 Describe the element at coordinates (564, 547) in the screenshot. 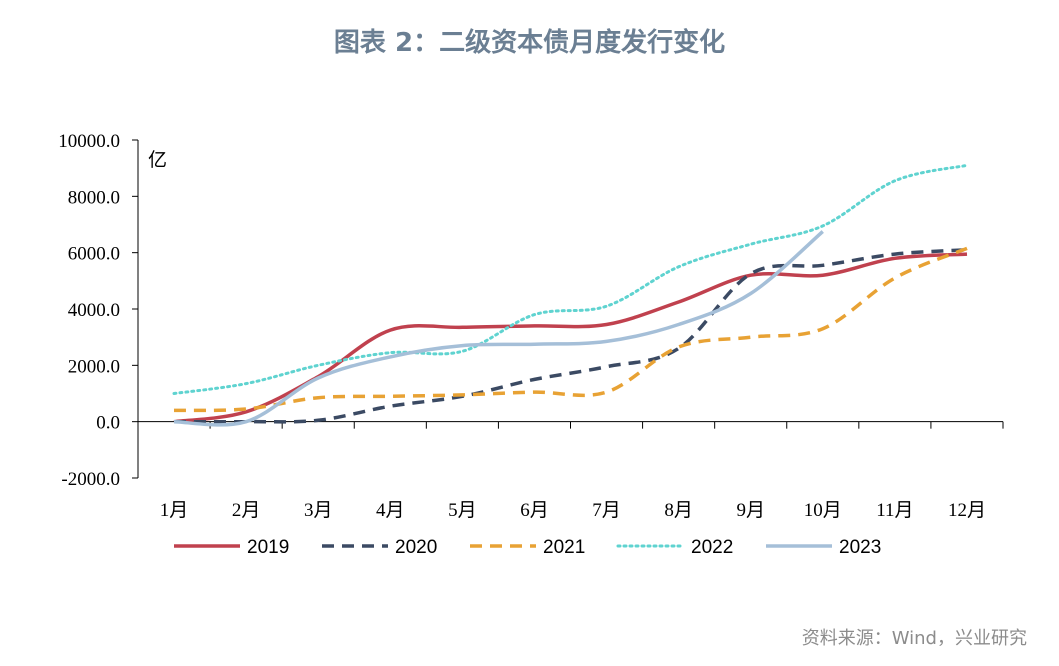

I see `legend-label-2021: 2021` at that location.